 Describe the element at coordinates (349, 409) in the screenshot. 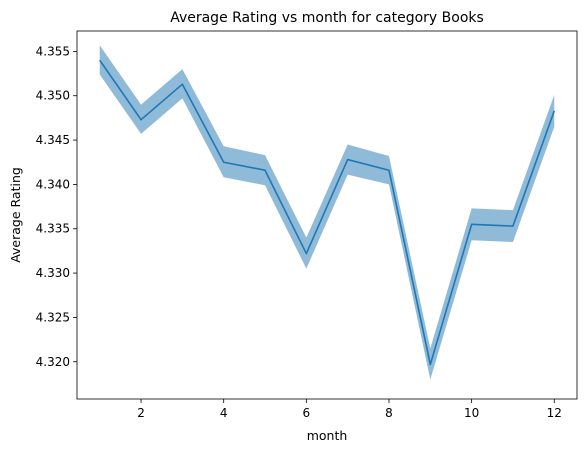

I see `x-axis-ticks: 2 4 6 8 10 12` at that location.